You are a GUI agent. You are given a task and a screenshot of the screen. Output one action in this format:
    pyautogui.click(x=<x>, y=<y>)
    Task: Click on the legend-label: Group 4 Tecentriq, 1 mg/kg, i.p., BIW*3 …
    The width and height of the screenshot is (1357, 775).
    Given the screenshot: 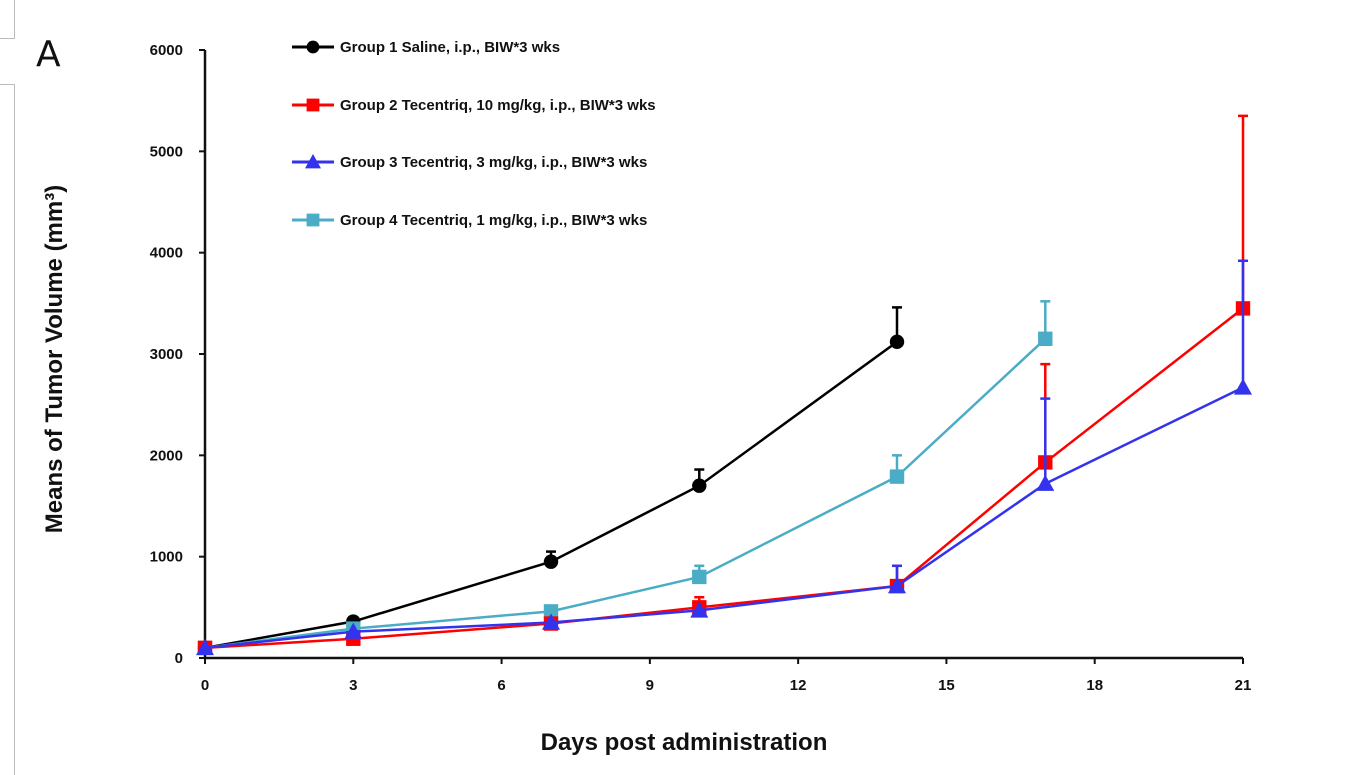 What is the action you would take?
    pyautogui.click(x=493, y=220)
    